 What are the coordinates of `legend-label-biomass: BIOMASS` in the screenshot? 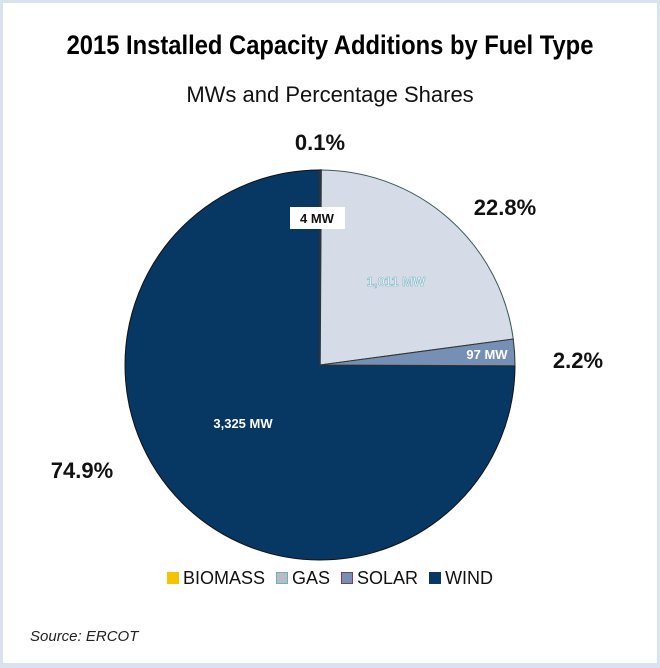 It's located at (223, 578).